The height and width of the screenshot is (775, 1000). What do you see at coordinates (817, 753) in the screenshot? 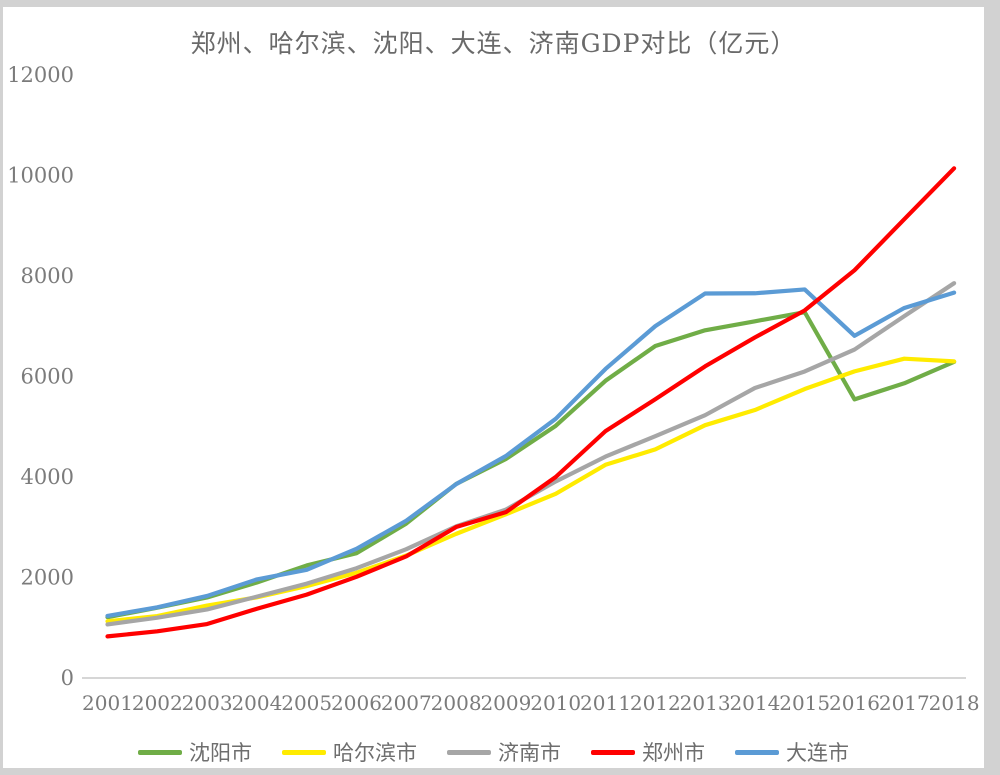
I see `legend-label: 大连市` at bounding box center [817, 753].